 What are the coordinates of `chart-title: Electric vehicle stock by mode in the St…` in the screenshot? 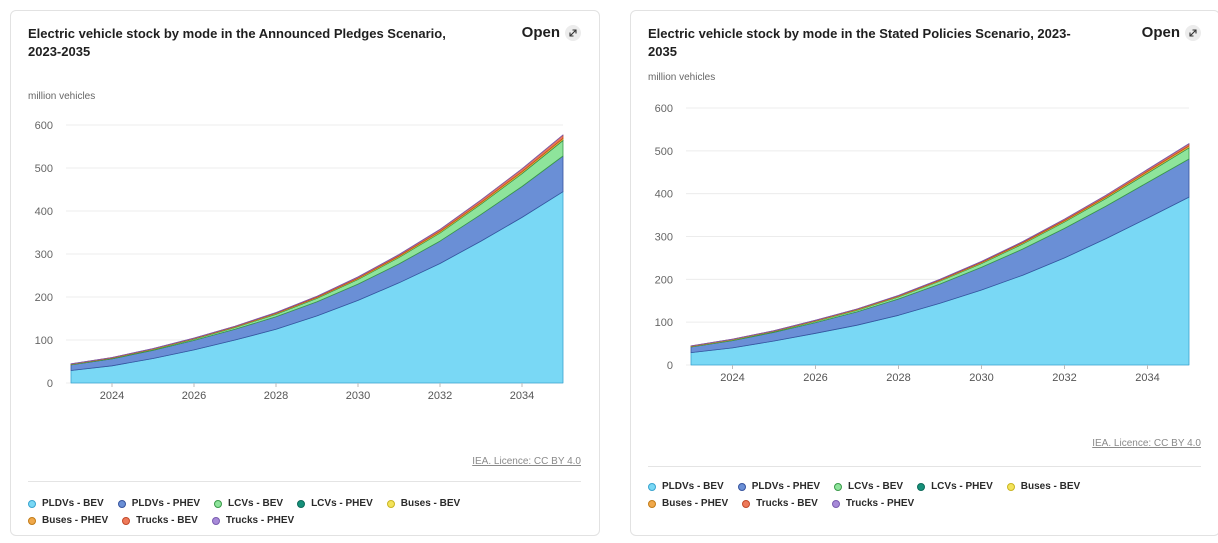 It's located at (859, 42).